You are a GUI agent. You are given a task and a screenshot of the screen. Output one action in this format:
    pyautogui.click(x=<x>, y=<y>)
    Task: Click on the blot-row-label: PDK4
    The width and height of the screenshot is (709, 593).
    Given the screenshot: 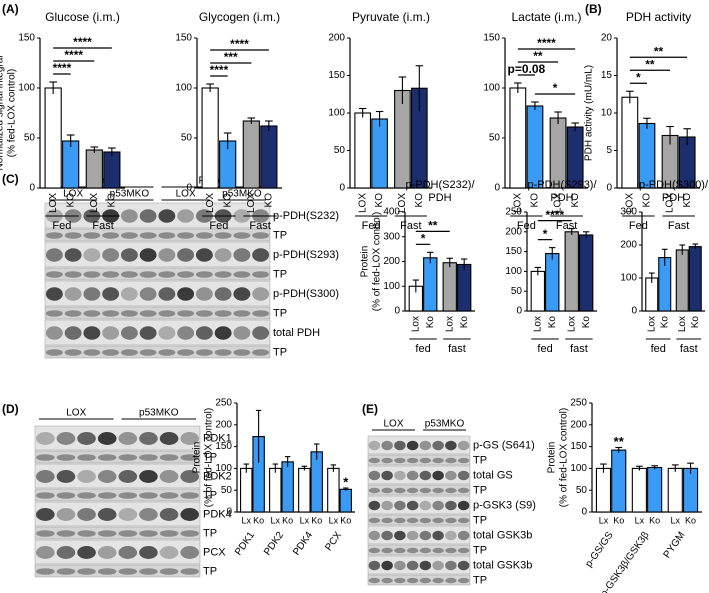 What is the action you would take?
    pyautogui.click(x=217, y=514)
    